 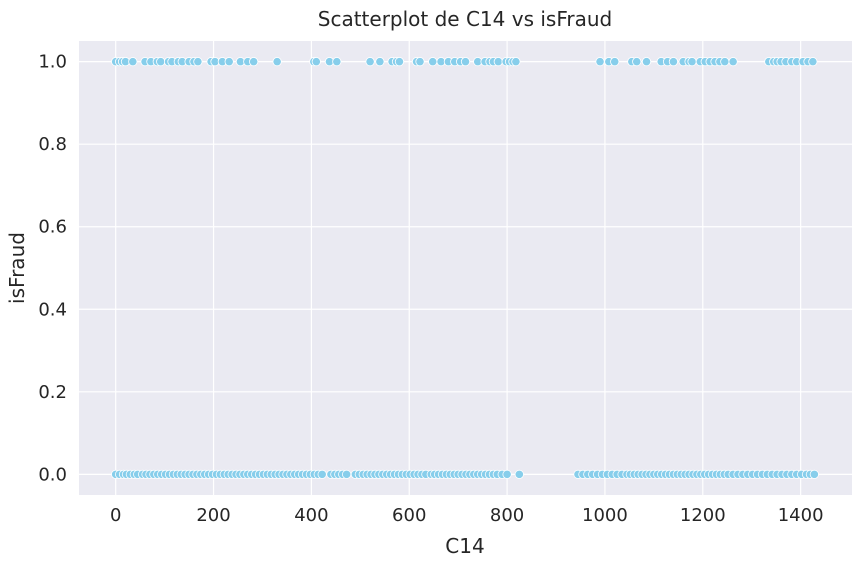 I want to click on x-tick-label: 1400, so click(x=801, y=515).